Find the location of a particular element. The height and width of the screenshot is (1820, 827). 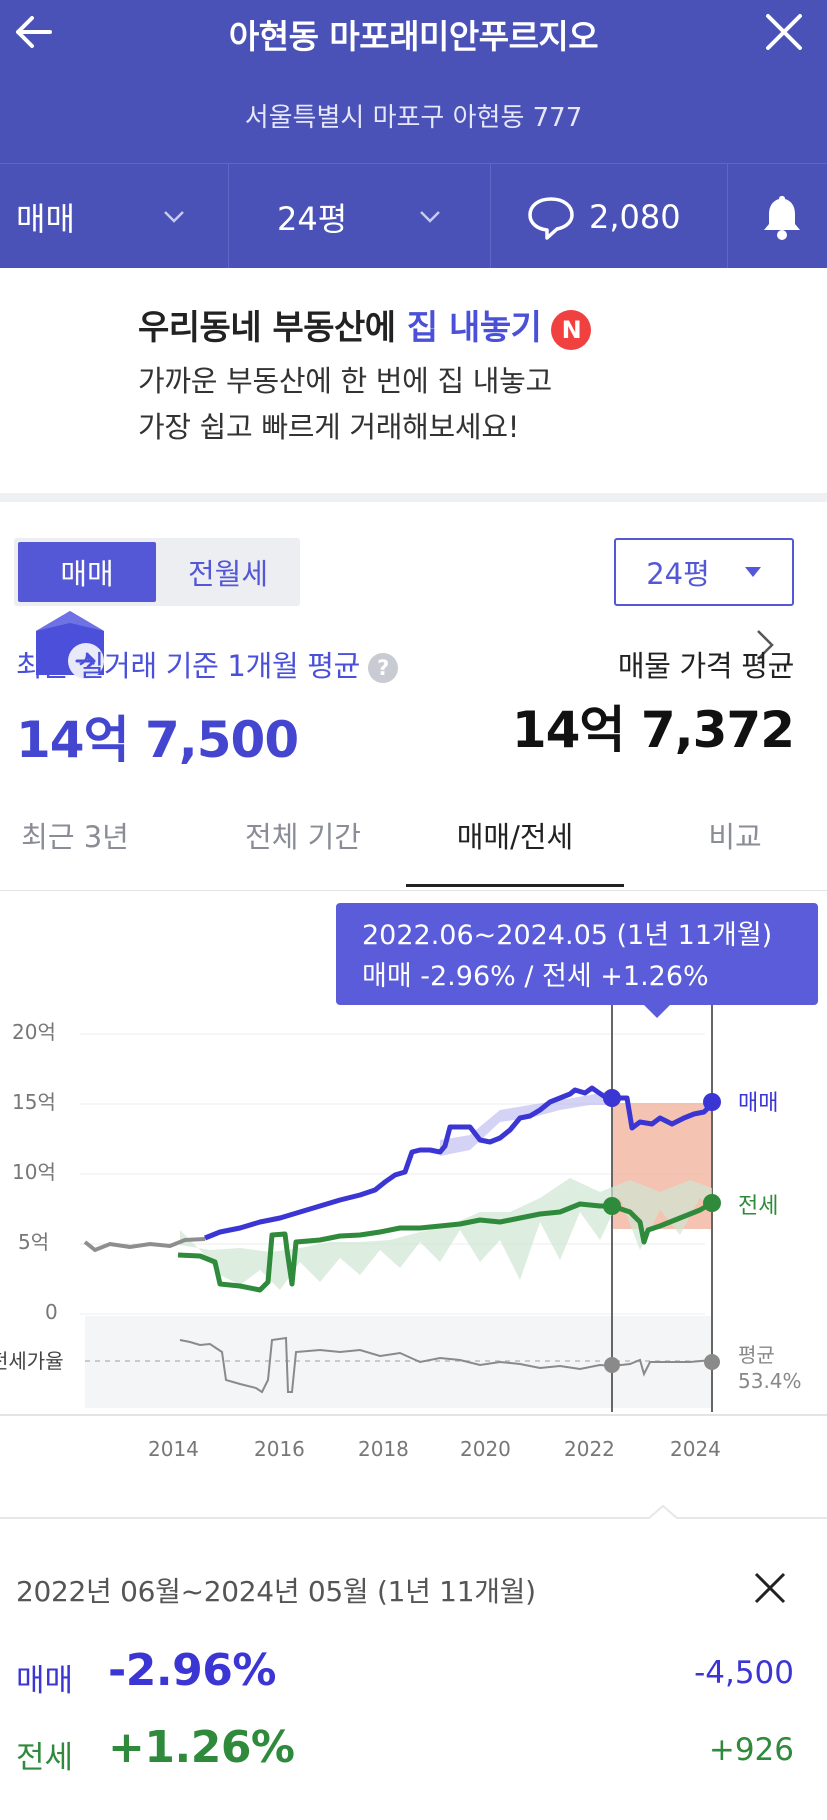

caret-down-icon is located at coordinates (752, 572).